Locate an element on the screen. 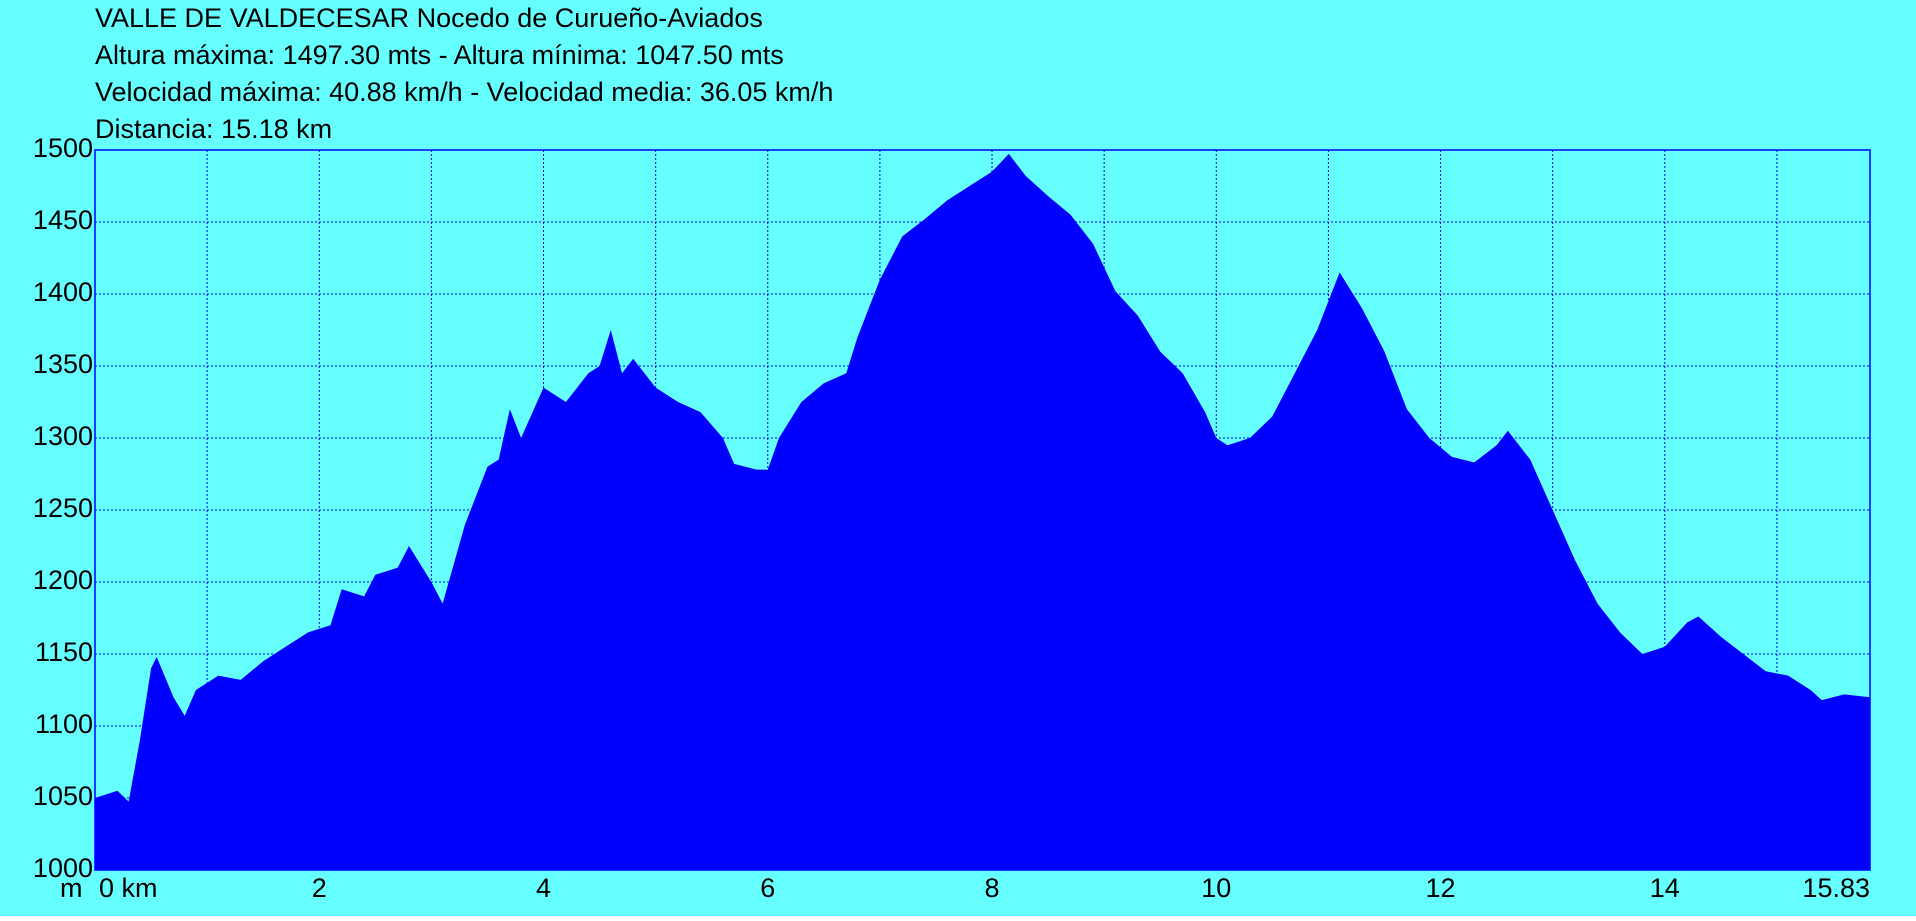  title-line: Distancia: 15.18 km is located at coordinates (213, 129).